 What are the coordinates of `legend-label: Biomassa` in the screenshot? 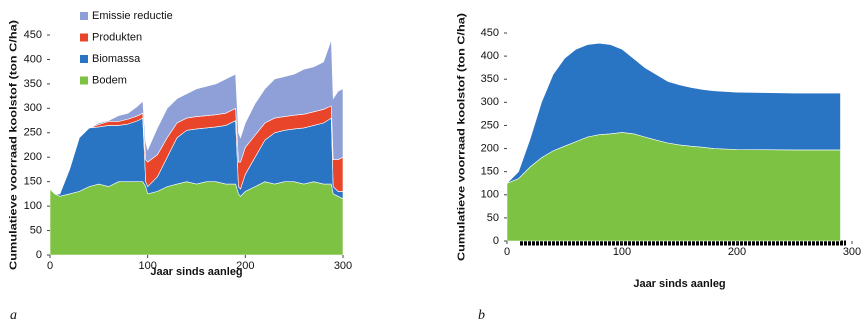 It's located at (116, 59).